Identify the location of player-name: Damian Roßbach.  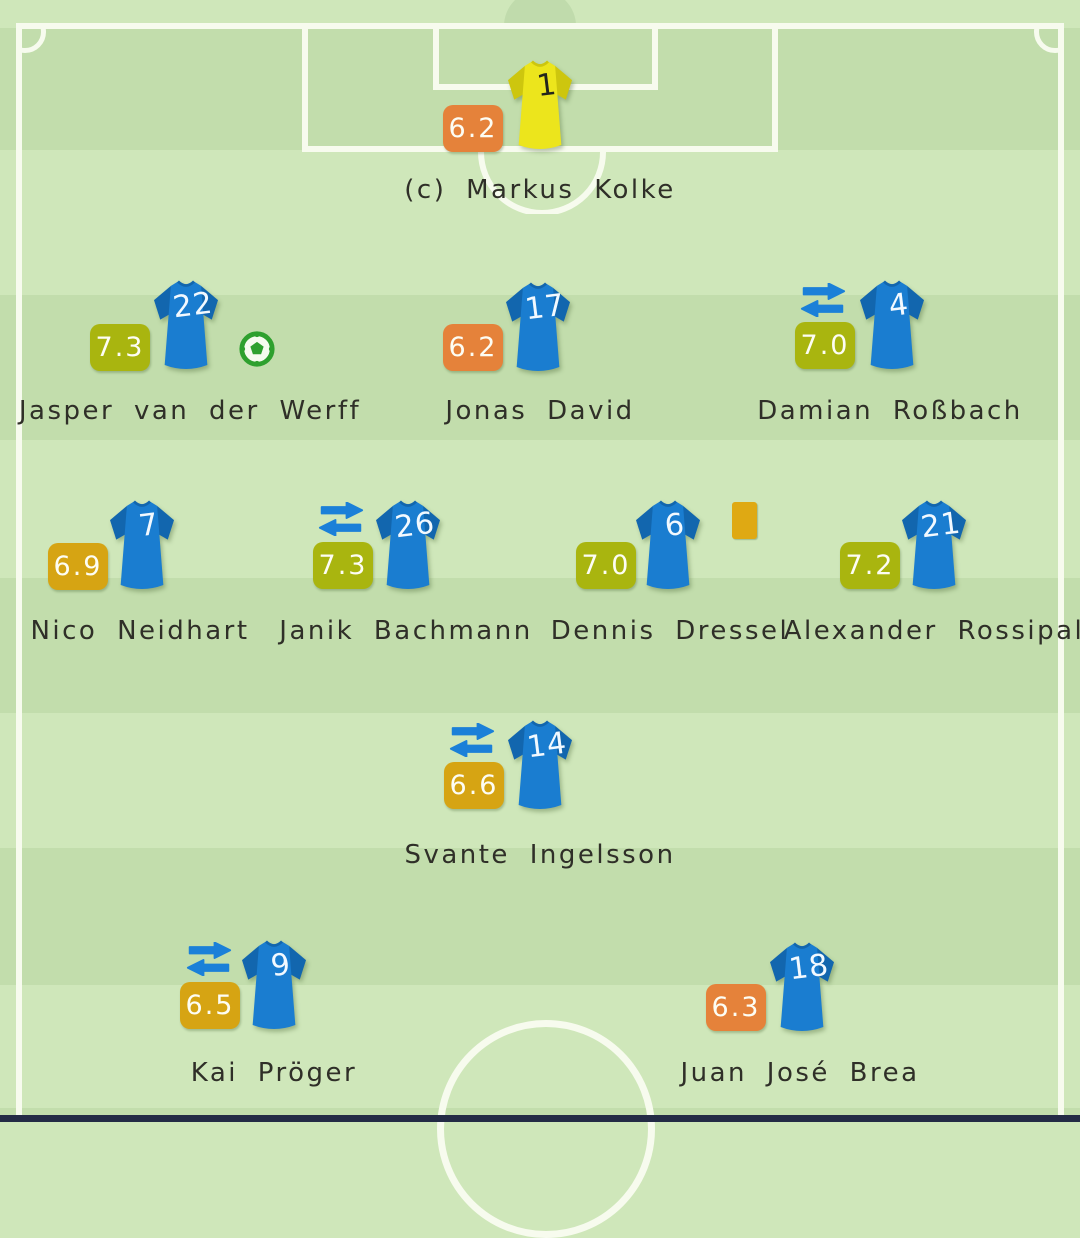
(890, 411).